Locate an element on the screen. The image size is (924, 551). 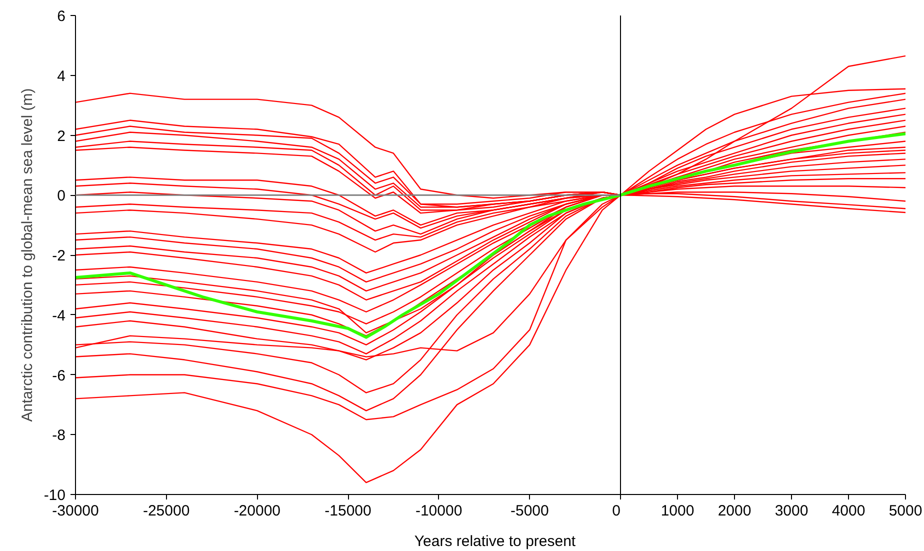
y-axis-title: Antarctic contribution to global-mean sea level (m) is located at coordinates (27, 255).